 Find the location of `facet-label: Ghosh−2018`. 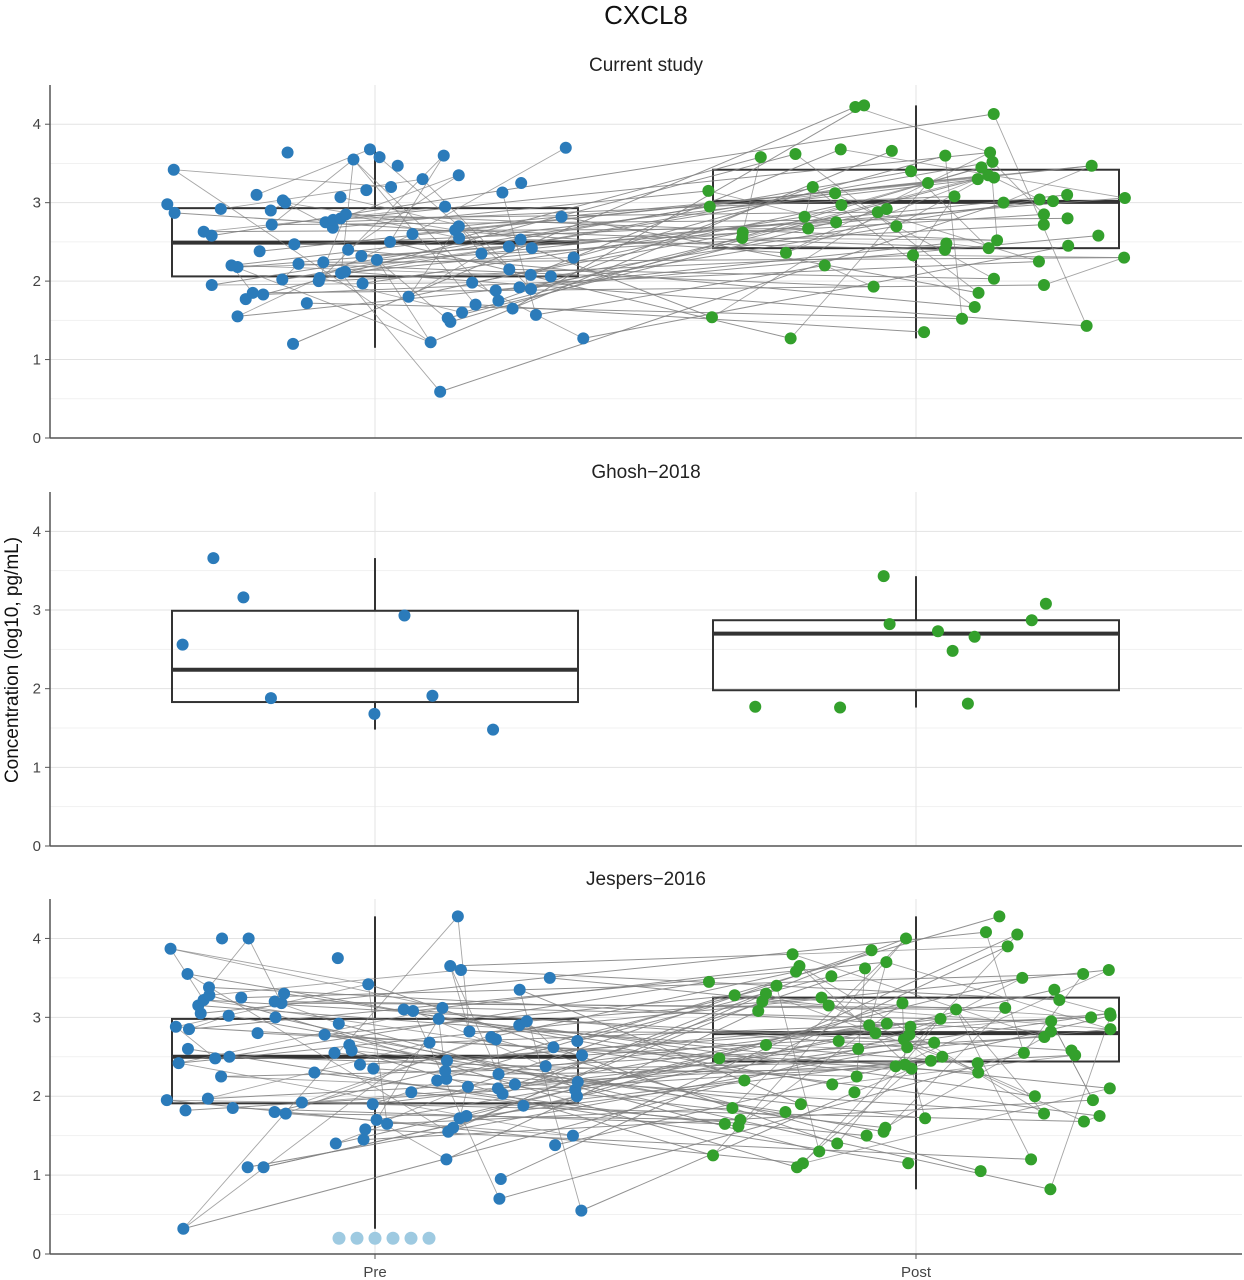

facet-label: Ghosh−2018 is located at coordinates (645, 472).